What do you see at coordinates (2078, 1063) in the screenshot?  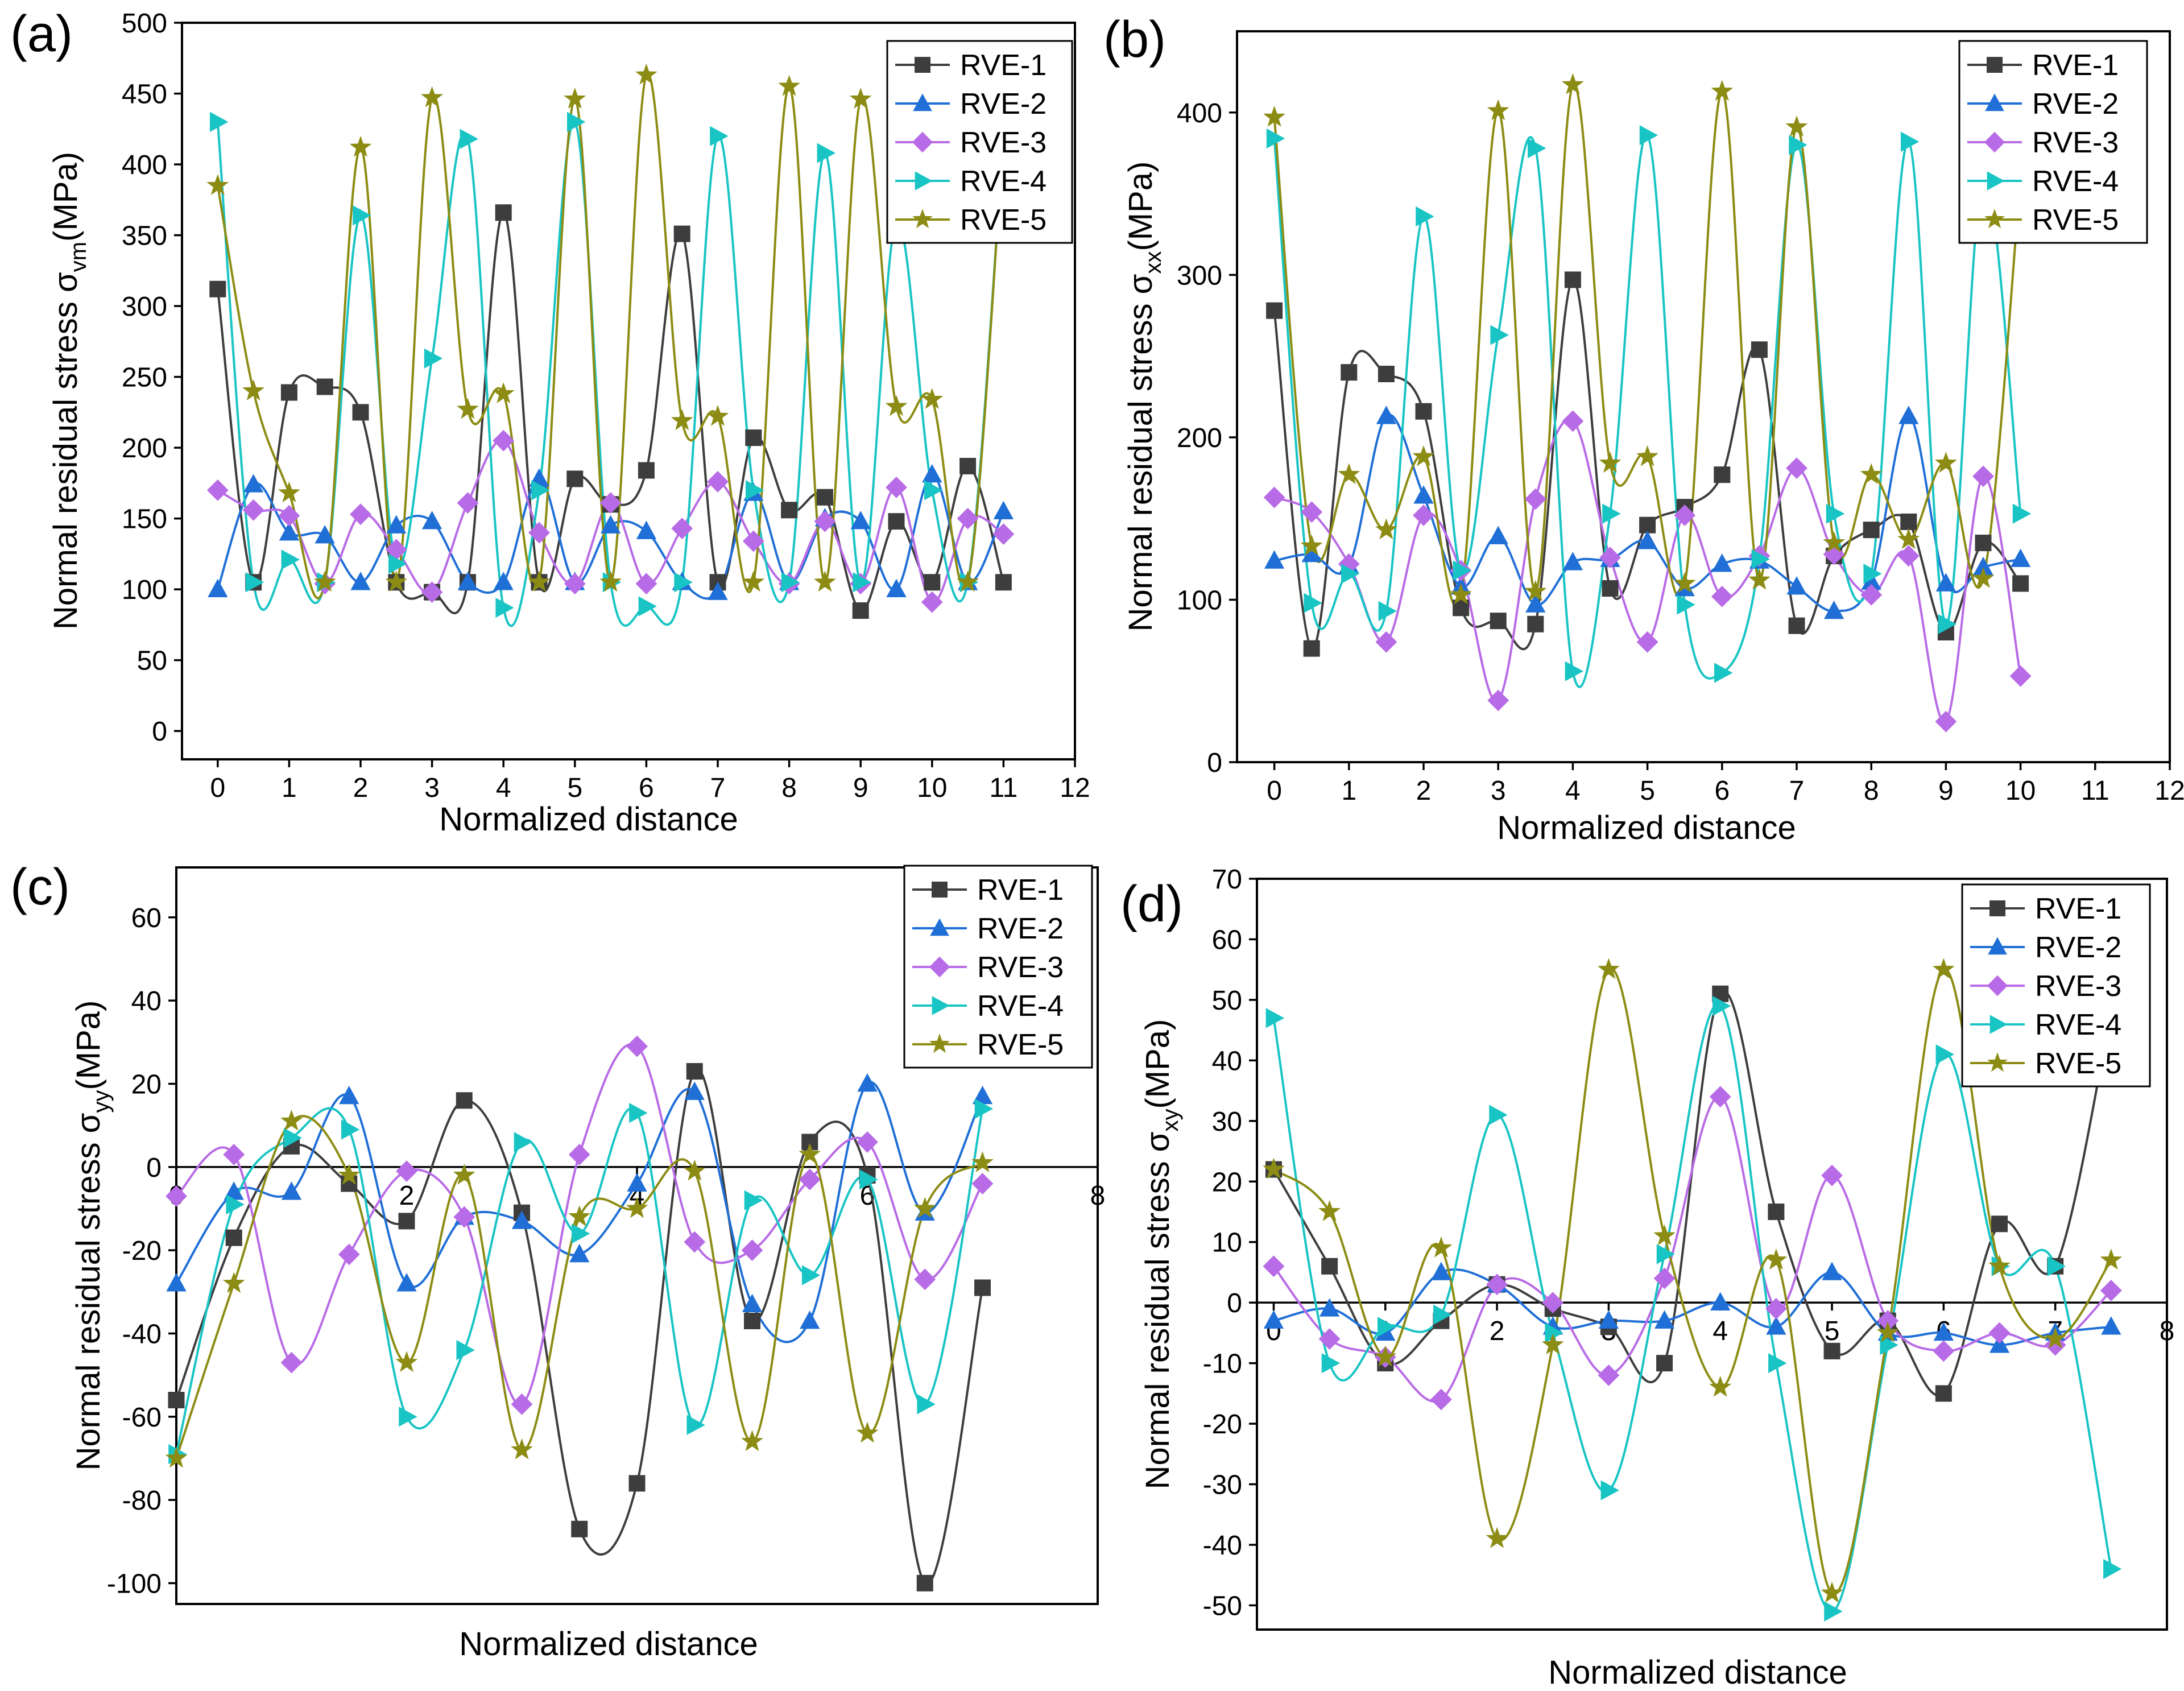 I see `panel-d-legend-label: RVE-5` at bounding box center [2078, 1063].